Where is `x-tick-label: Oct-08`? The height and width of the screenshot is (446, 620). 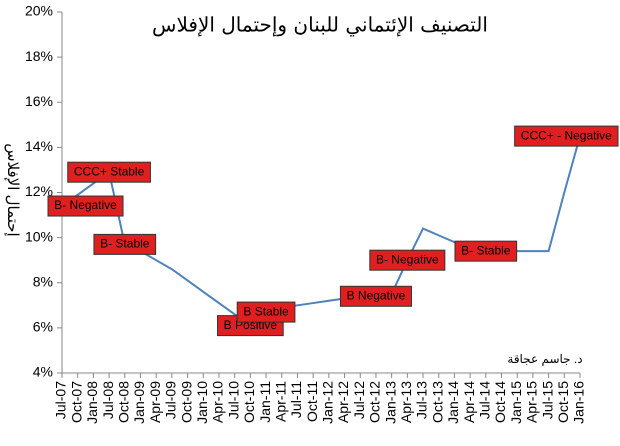 x-tick-label: Oct-08 is located at coordinates (123, 402).